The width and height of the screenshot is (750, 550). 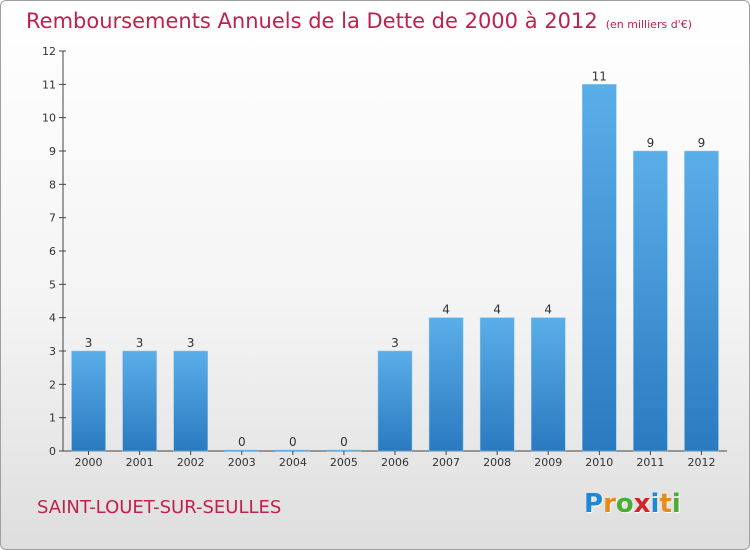 I want to click on logo-letter: P, so click(x=594, y=504).